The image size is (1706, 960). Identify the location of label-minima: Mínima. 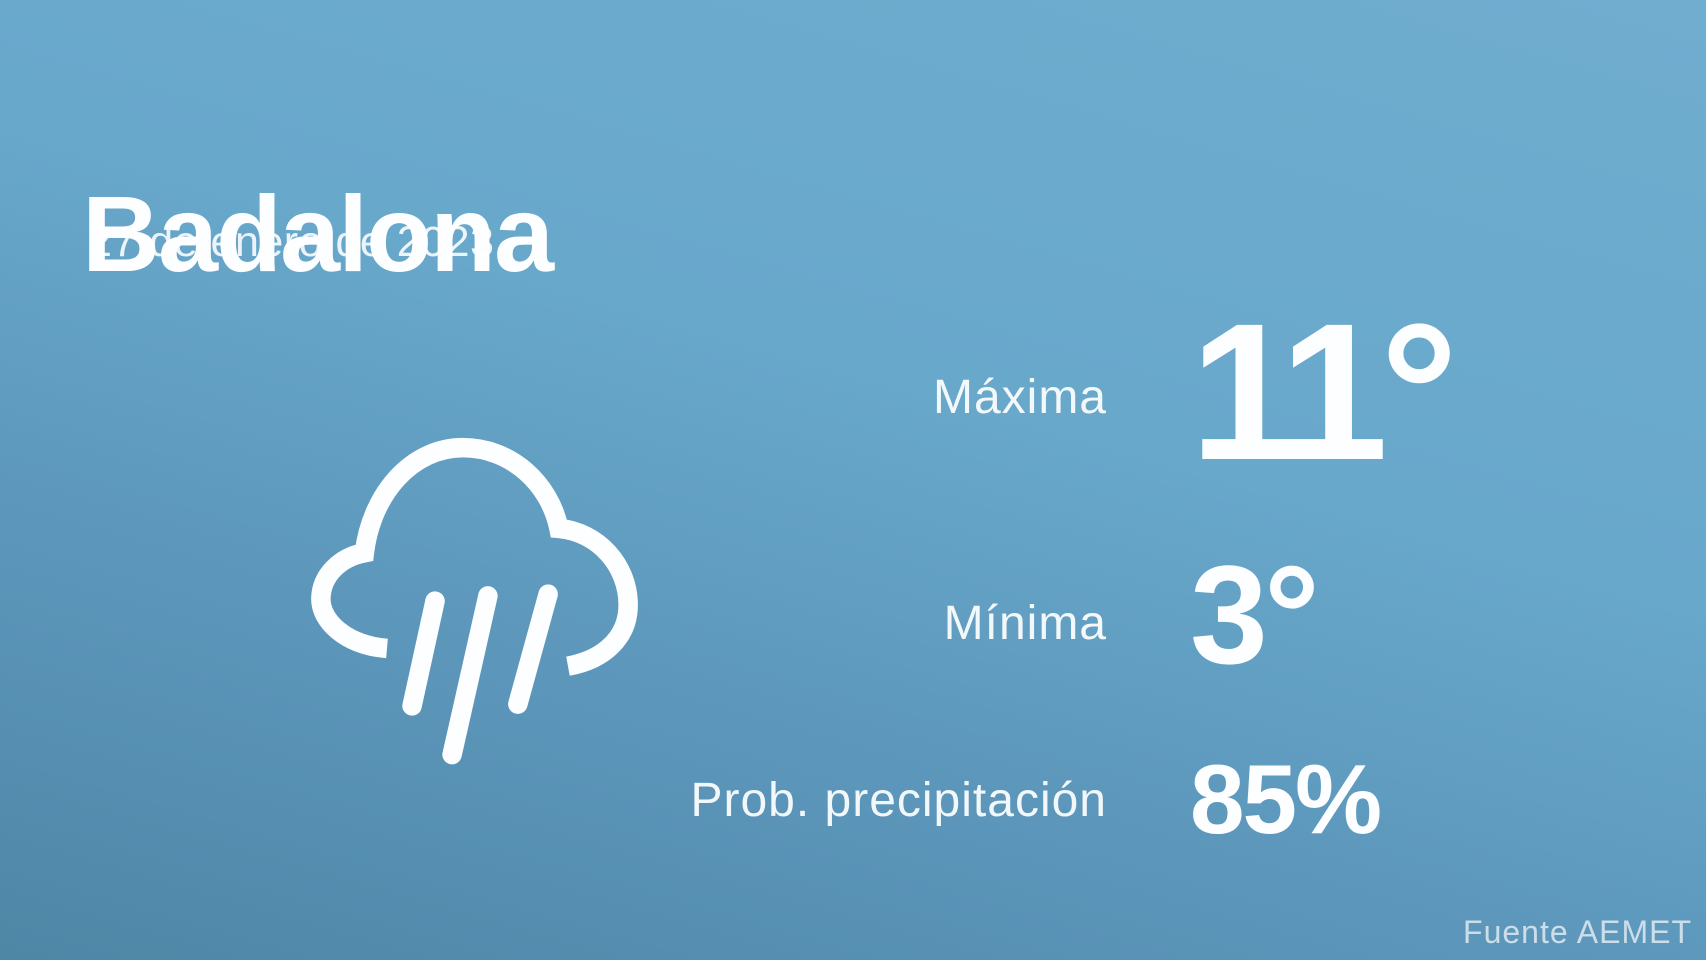
(1025, 623).